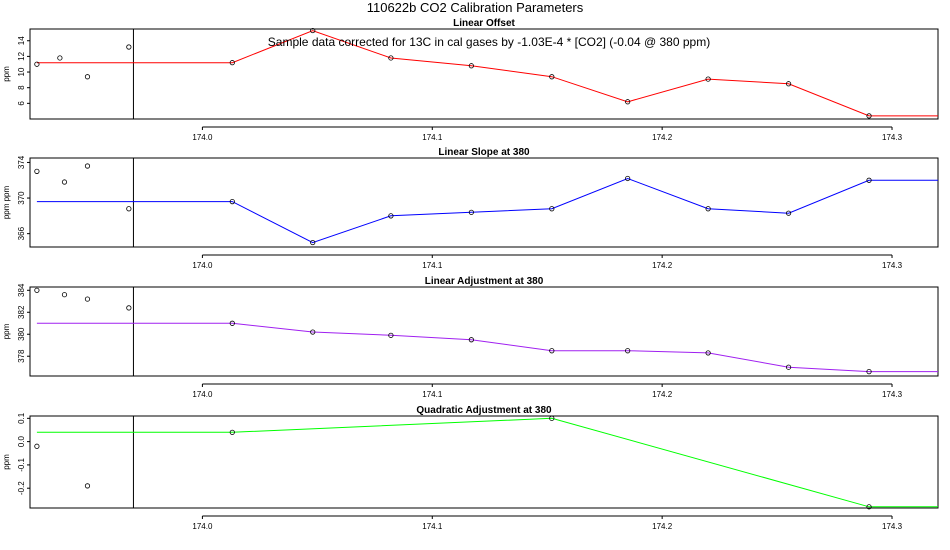 This screenshot has width=950, height=550. Describe the element at coordinates (21, 464) in the screenshot. I see `y-tick-label: -0.1` at that location.